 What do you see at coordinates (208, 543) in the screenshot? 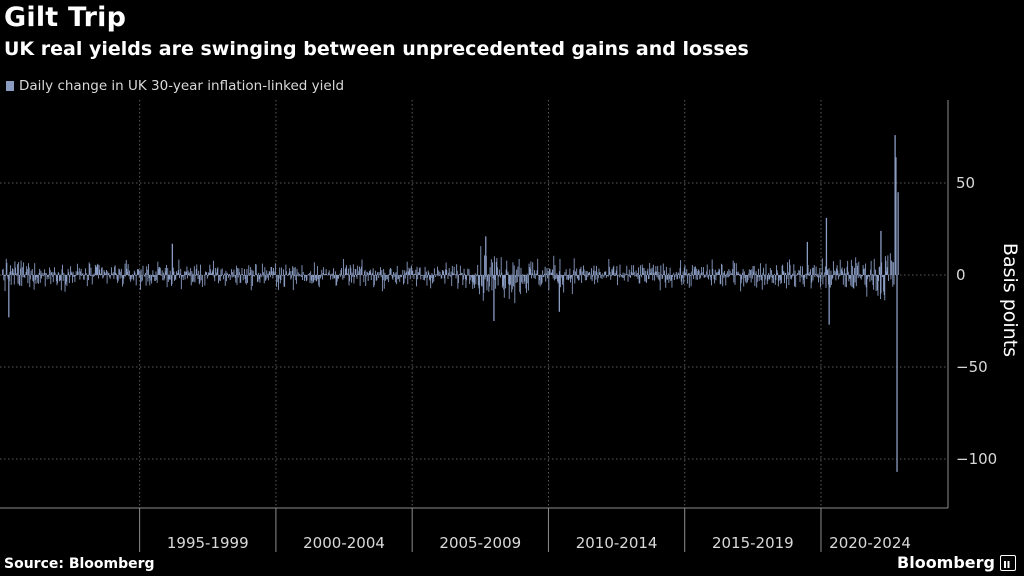
I see `x-tick-label: 1995-1999` at bounding box center [208, 543].